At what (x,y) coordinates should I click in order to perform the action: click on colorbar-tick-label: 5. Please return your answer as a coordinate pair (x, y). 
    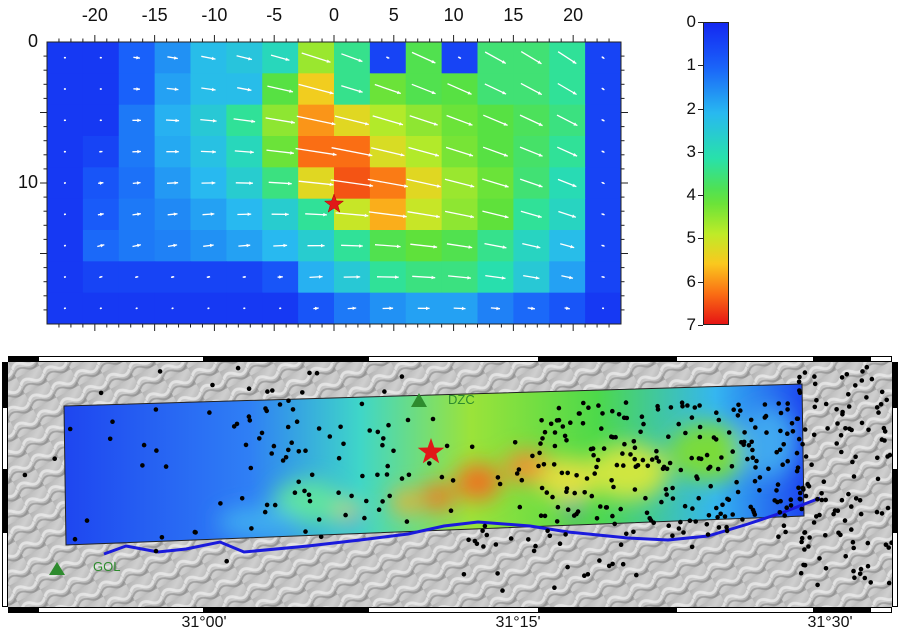
    Looking at the image, I should click on (691, 238).